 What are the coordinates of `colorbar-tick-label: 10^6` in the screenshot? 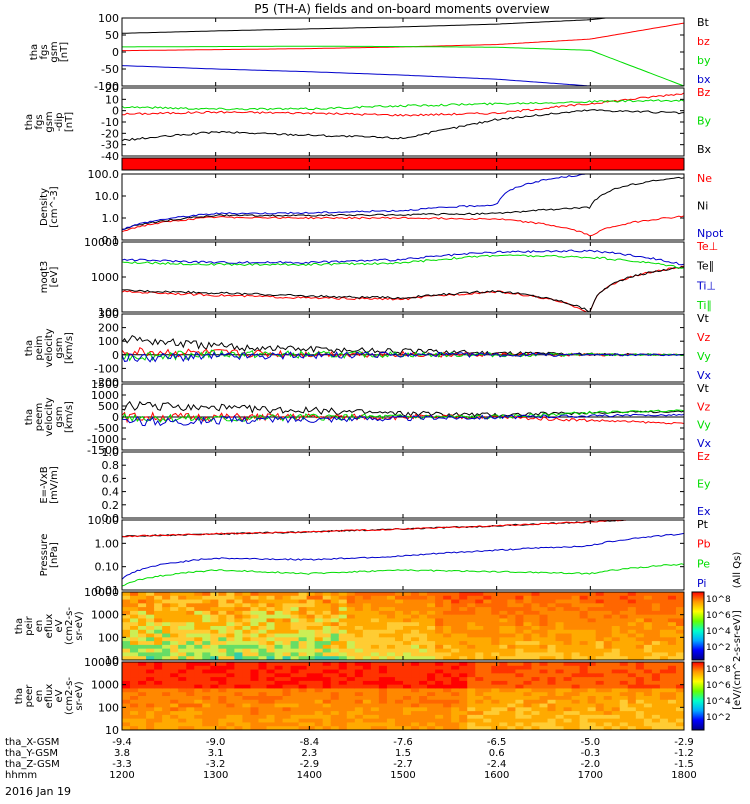 It's located at (718, 686).